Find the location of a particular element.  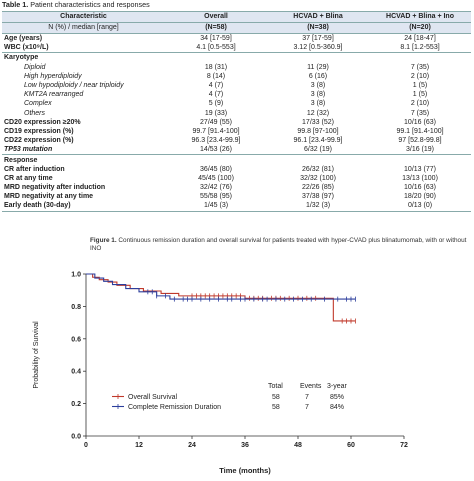

figure-caption-label: Figure 1. is located at coordinates (103, 240).